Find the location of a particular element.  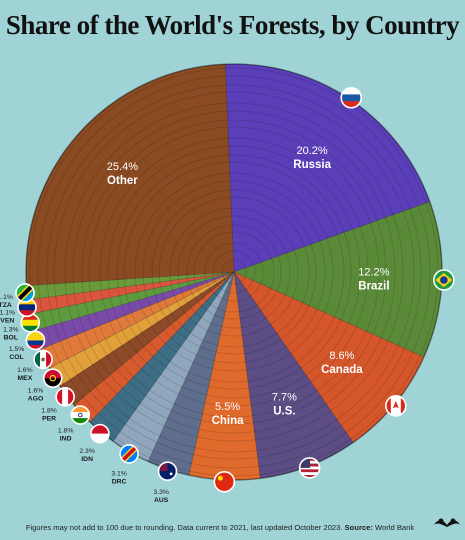

brazil-flag-icon is located at coordinates (444, 280).